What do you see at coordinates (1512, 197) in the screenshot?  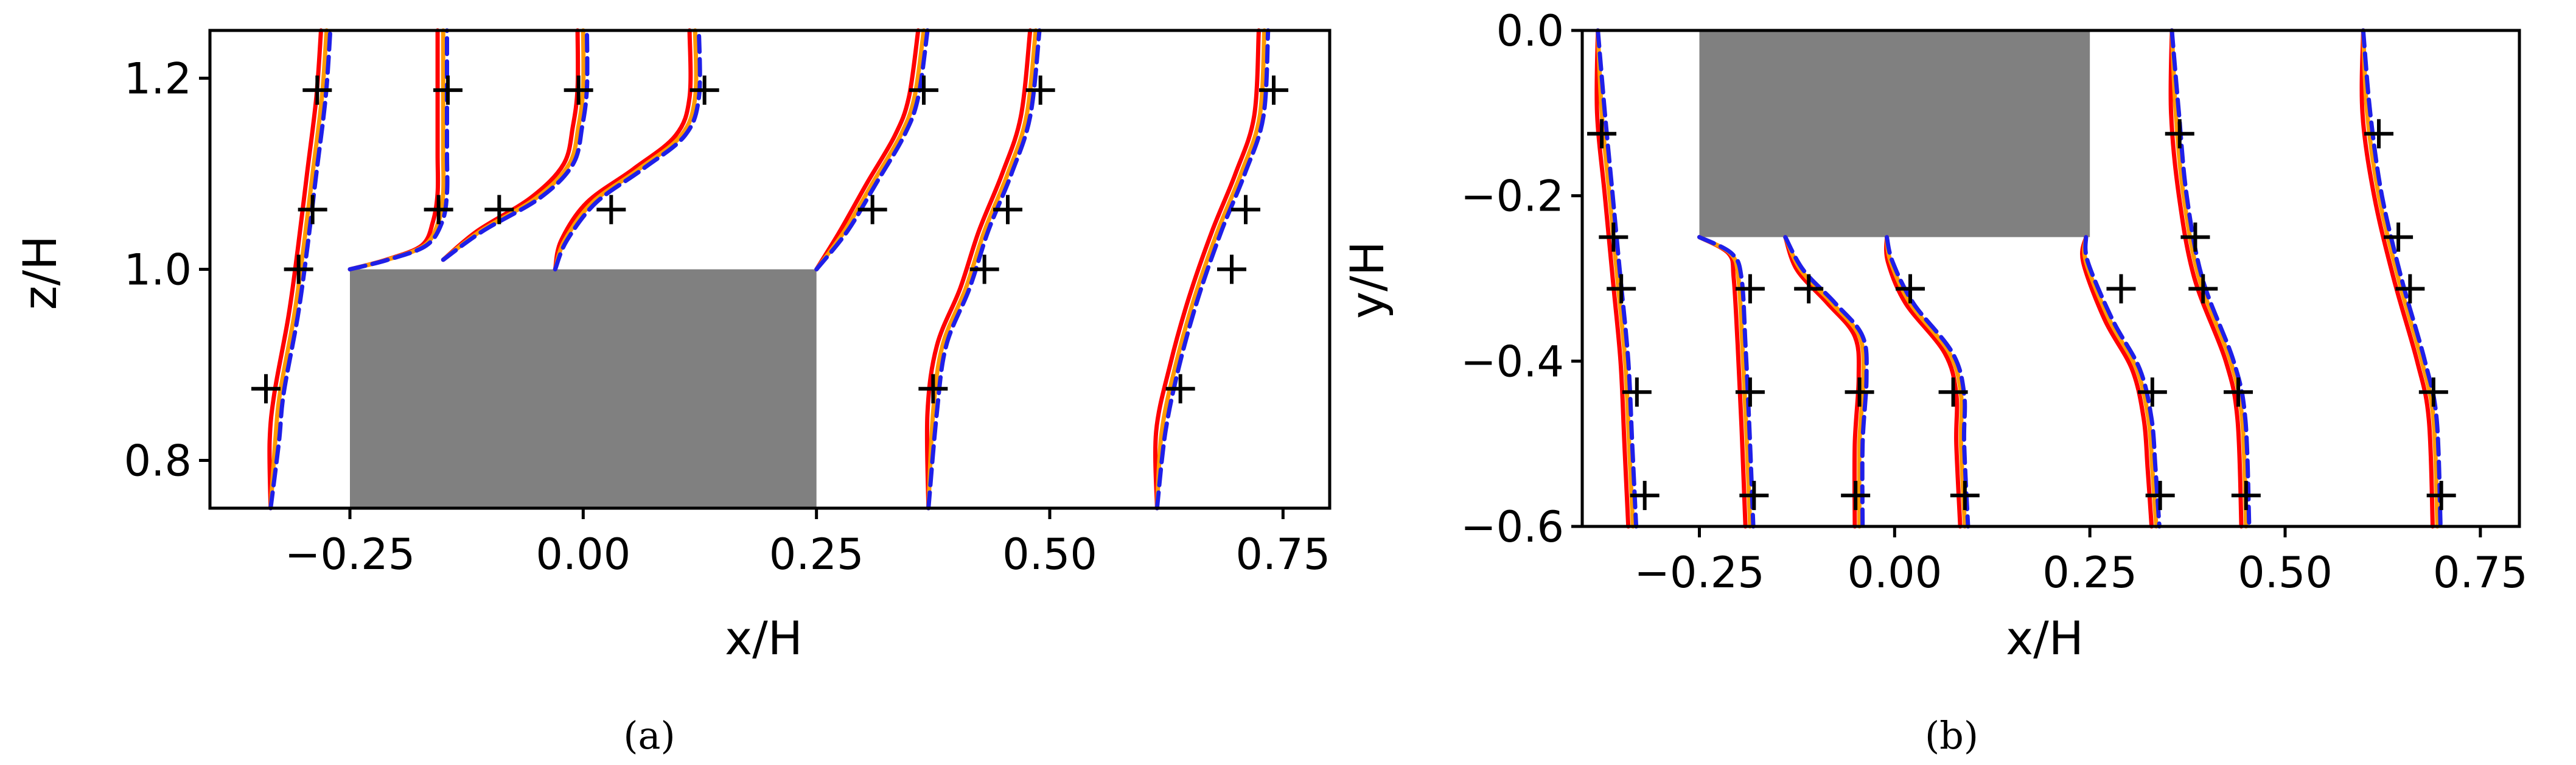 I see `y-tick-label: −0.2` at bounding box center [1512, 197].